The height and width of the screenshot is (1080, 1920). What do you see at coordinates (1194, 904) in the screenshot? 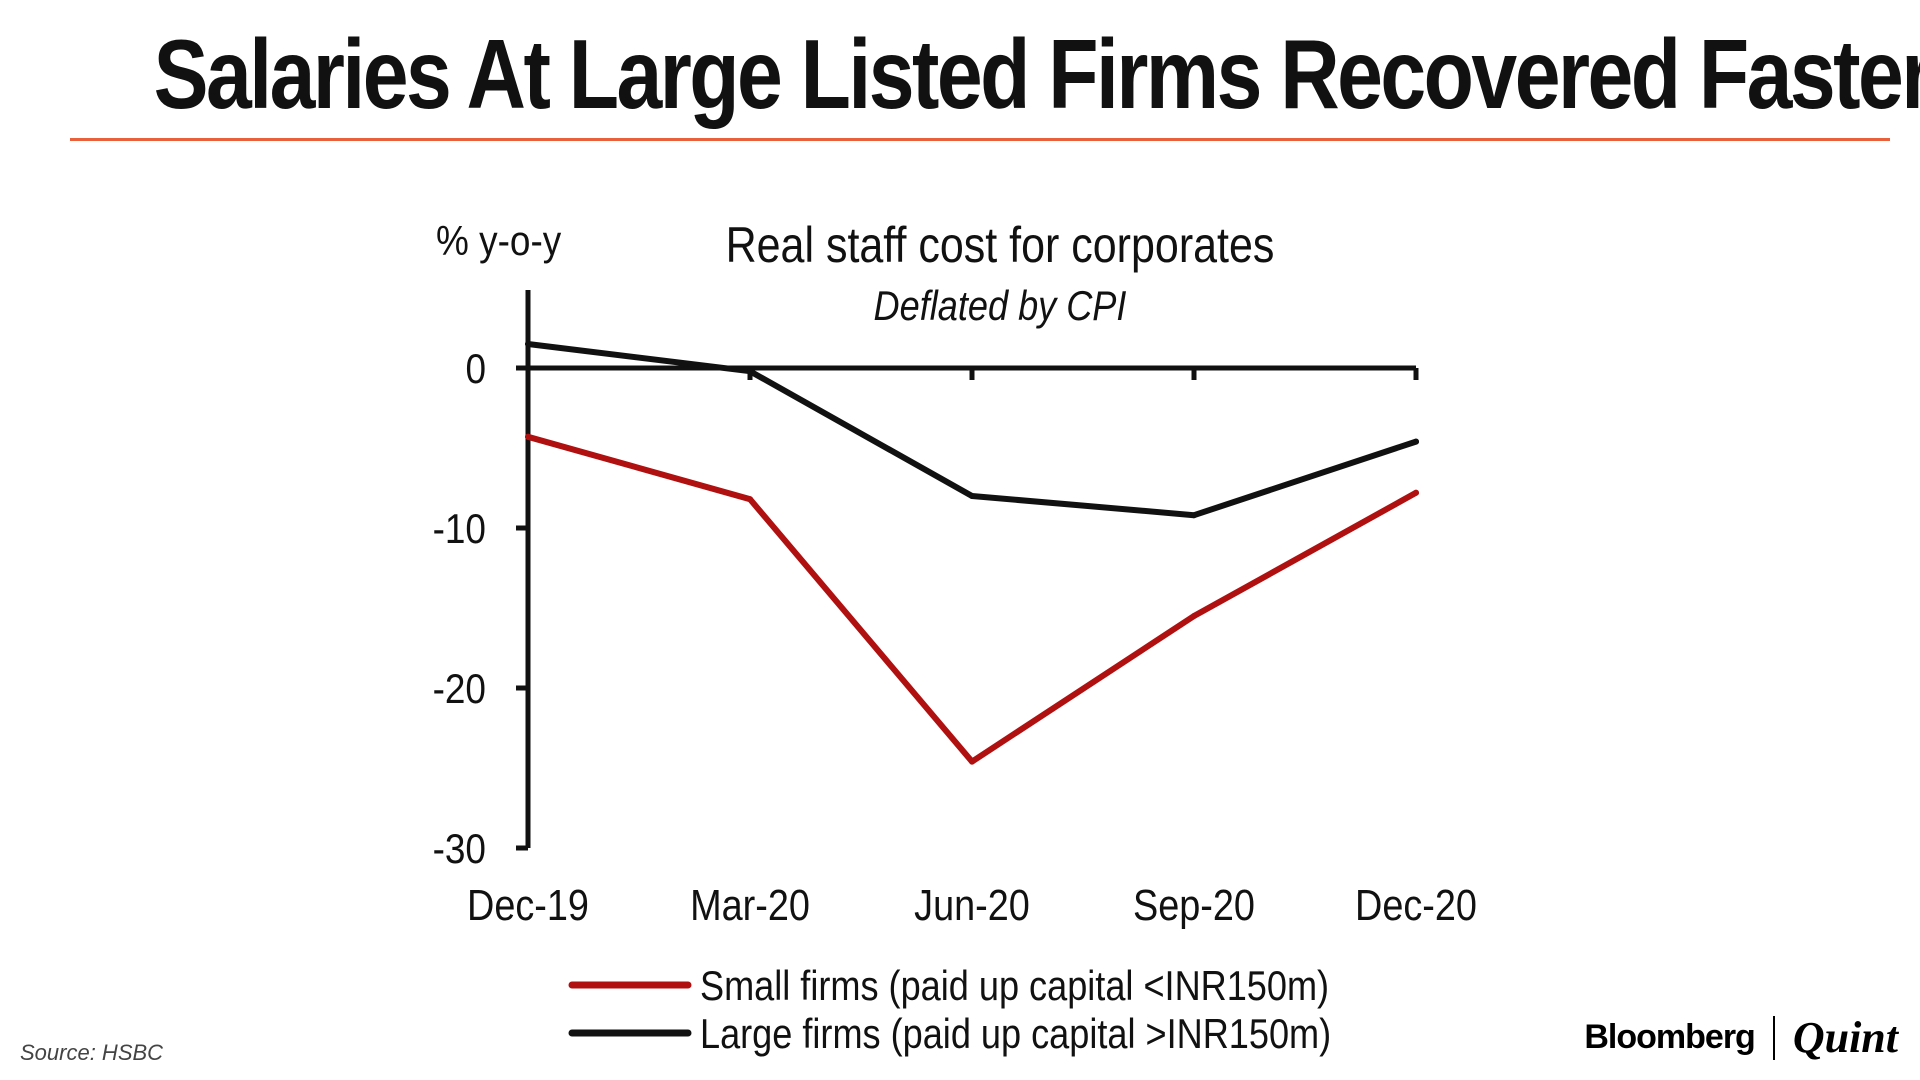
I see `x-tick-label: Sep-20` at bounding box center [1194, 904].